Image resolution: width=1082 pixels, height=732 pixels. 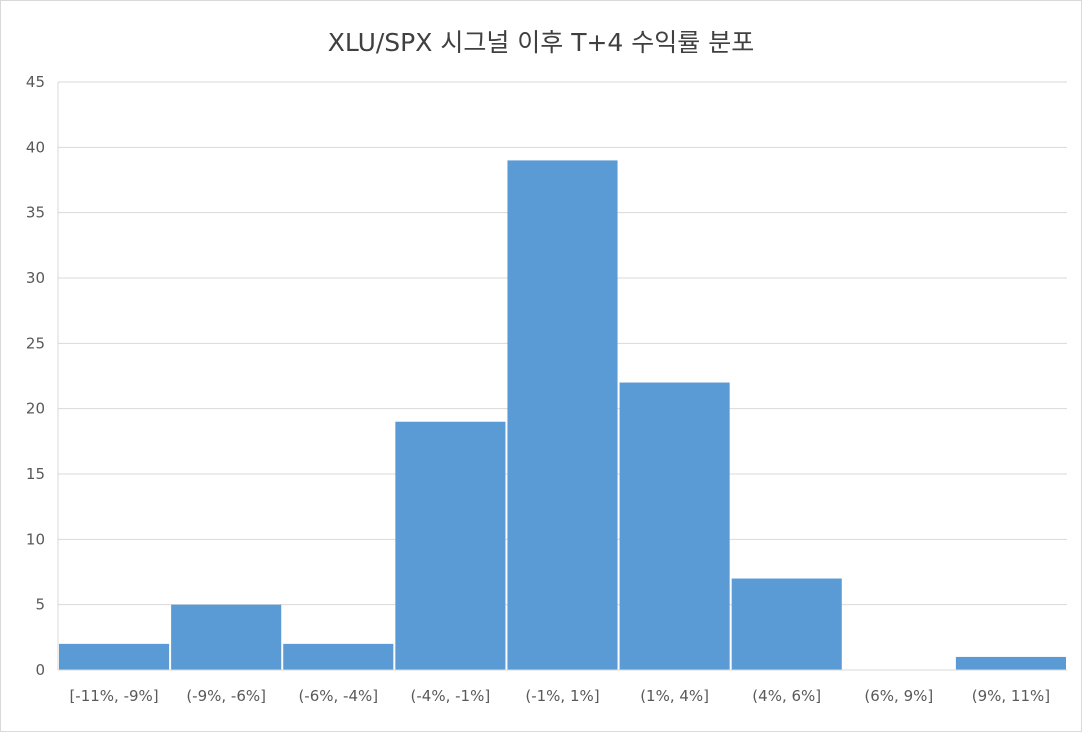 I want to click on chart-title: XLU/SPX 시그널 이후 T+4 수익률 분포, so click(x=541, y=42).